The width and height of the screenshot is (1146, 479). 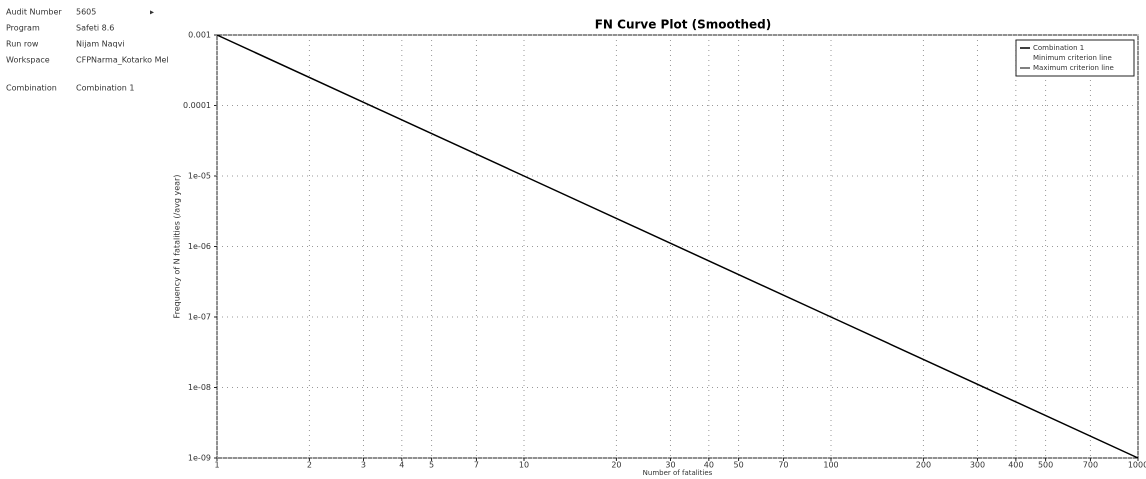 I want to click on chart-title: FN Curve Plot (Smoothed), so click(x=683, y=25).